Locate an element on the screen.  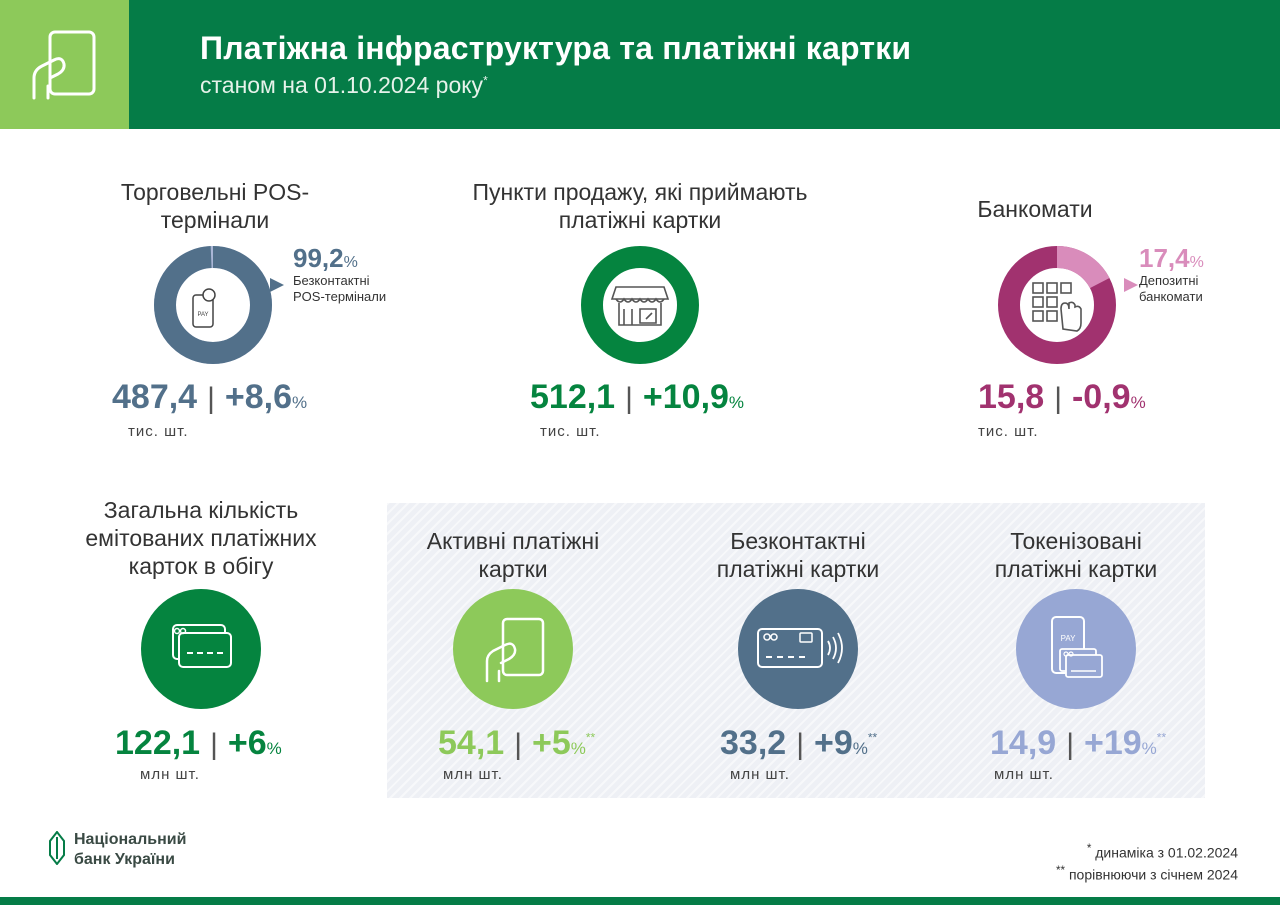
footnote-2: ** порівнюючи з січнем 2024 is located at coordinates (1147, 873).